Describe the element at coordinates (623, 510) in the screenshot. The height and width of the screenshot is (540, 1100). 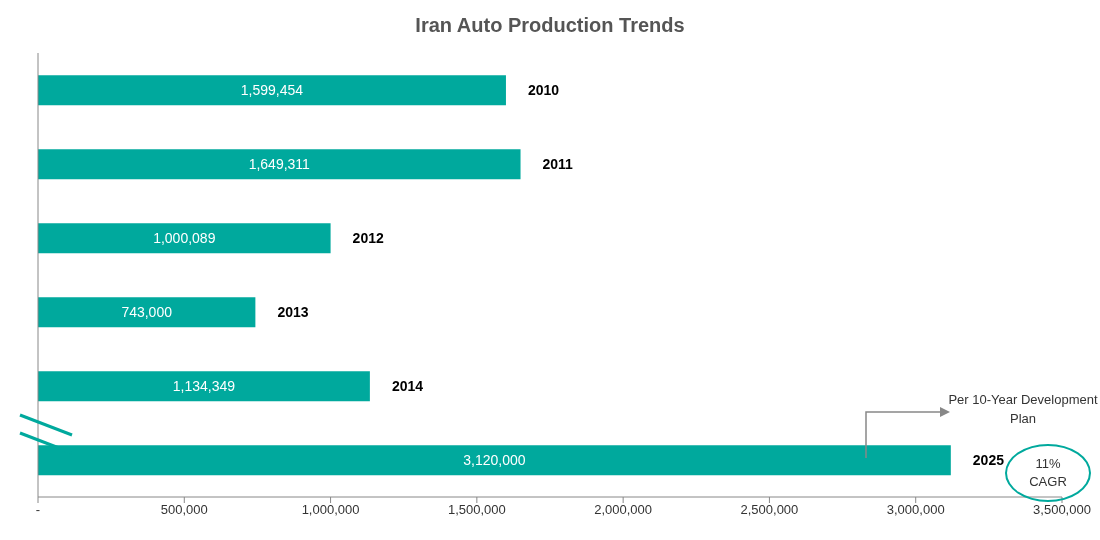
I see `x-tick-label: 2,000,000` at that location.